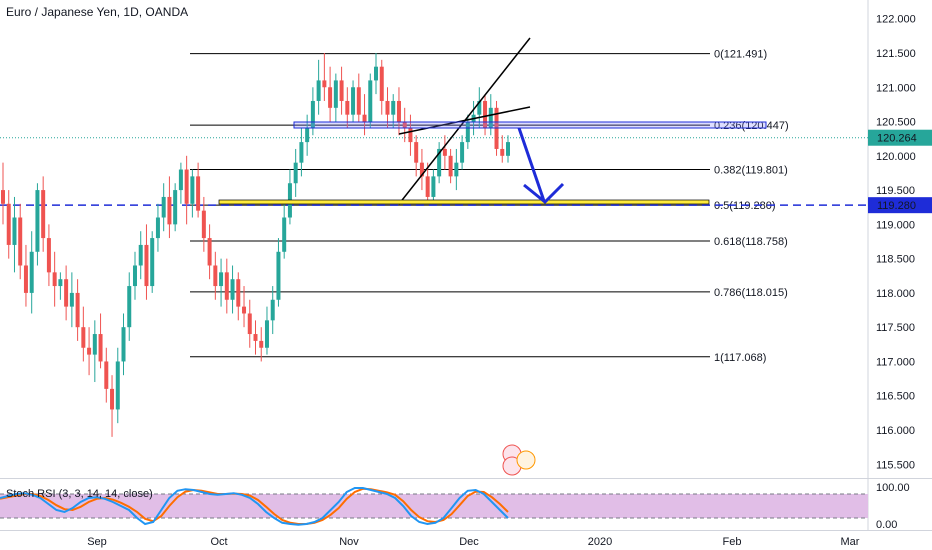  Describe the element at coordinates (97, 542) in the screenshot. I see `time-tick-label: Sep` at that location.